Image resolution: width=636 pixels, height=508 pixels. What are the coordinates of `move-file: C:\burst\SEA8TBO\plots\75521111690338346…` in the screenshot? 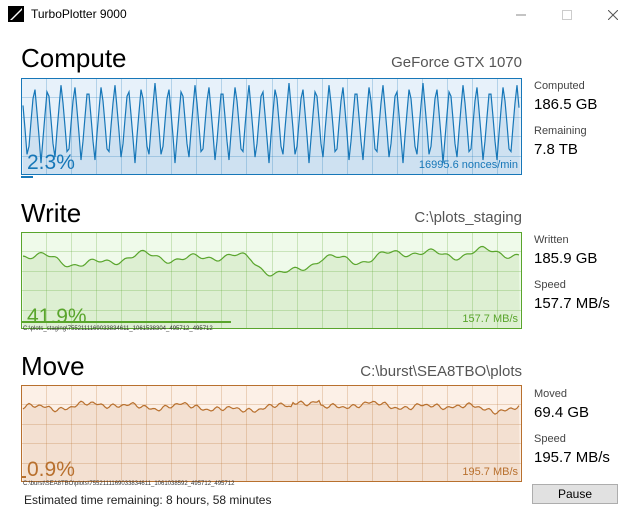 It's located at (129, 484).